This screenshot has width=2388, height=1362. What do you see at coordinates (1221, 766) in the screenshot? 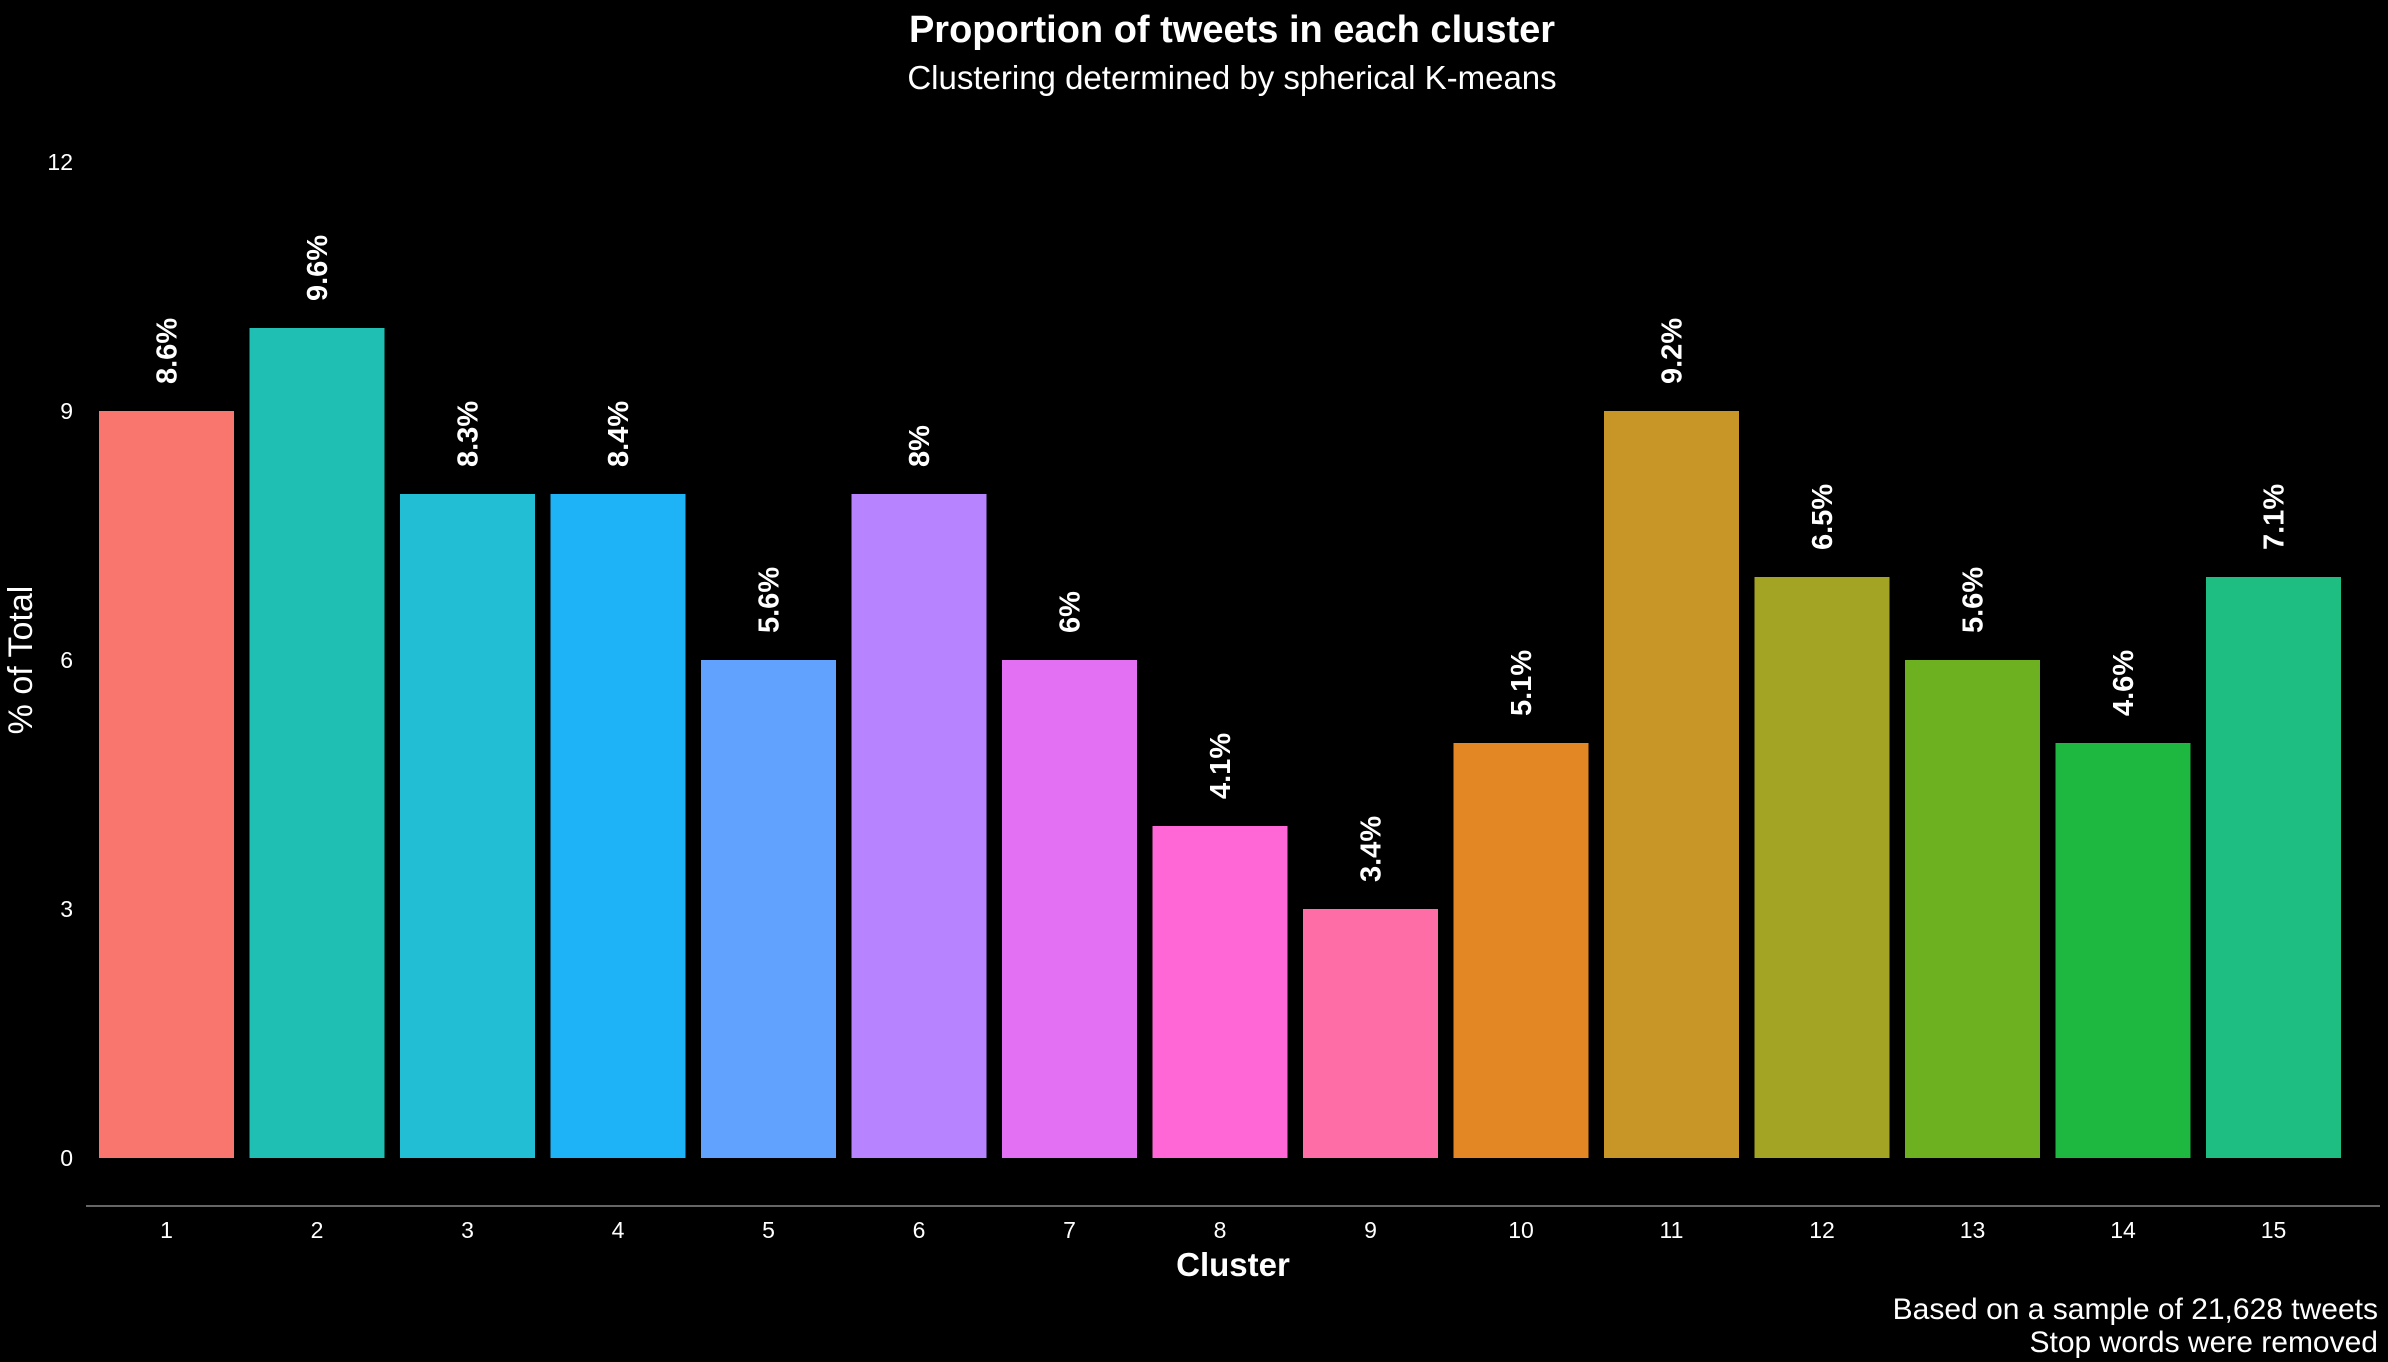
I see `data-label: 4.1%` at bounding box center [1221, 766].